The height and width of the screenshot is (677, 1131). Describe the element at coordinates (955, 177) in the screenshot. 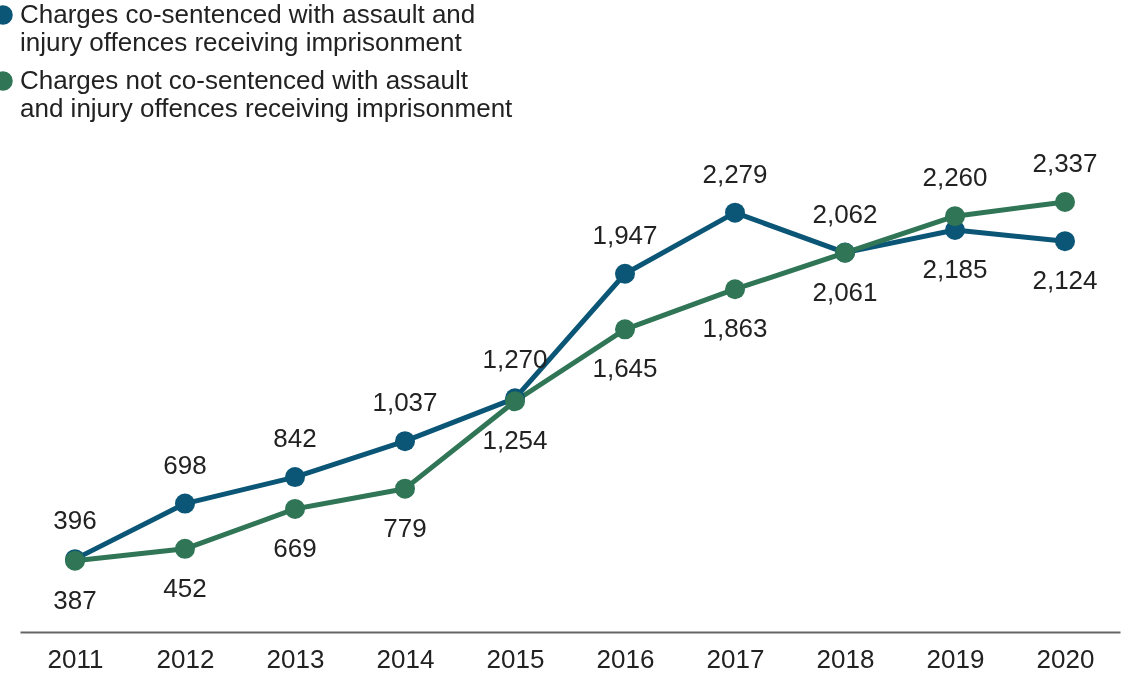

I see `data-label: 2,260` at that location.